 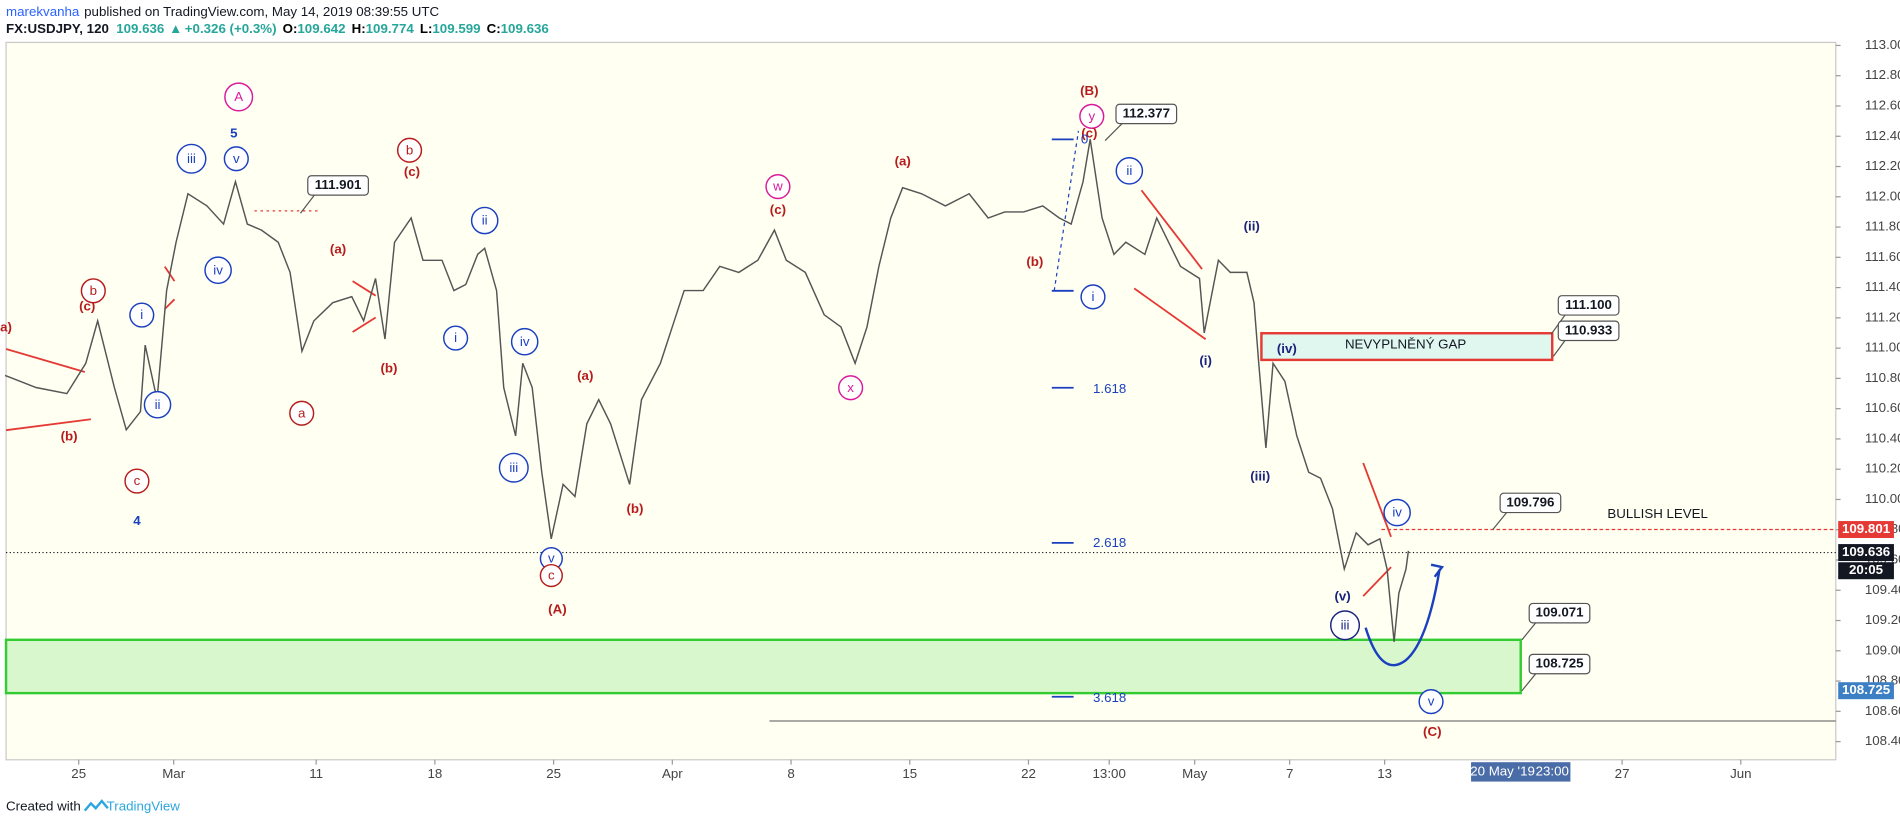 I want to click on x-tick-label: 13, so click(x=1384, y=773).